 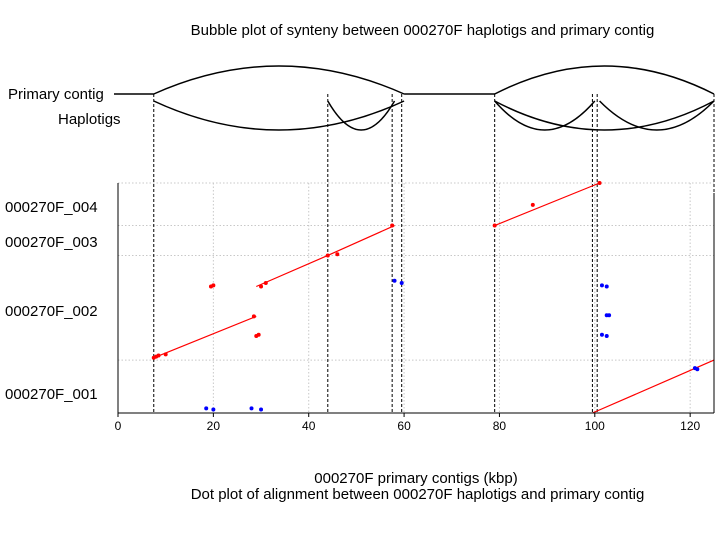 I want to click on y-category-label: 000270F_002, so click(x=51, y=311).